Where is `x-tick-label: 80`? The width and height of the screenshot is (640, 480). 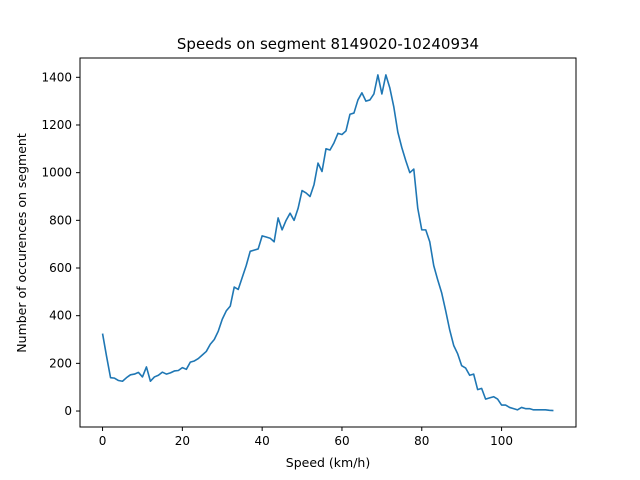 x-tick-label: 80 is located at coordinates (421, 441).